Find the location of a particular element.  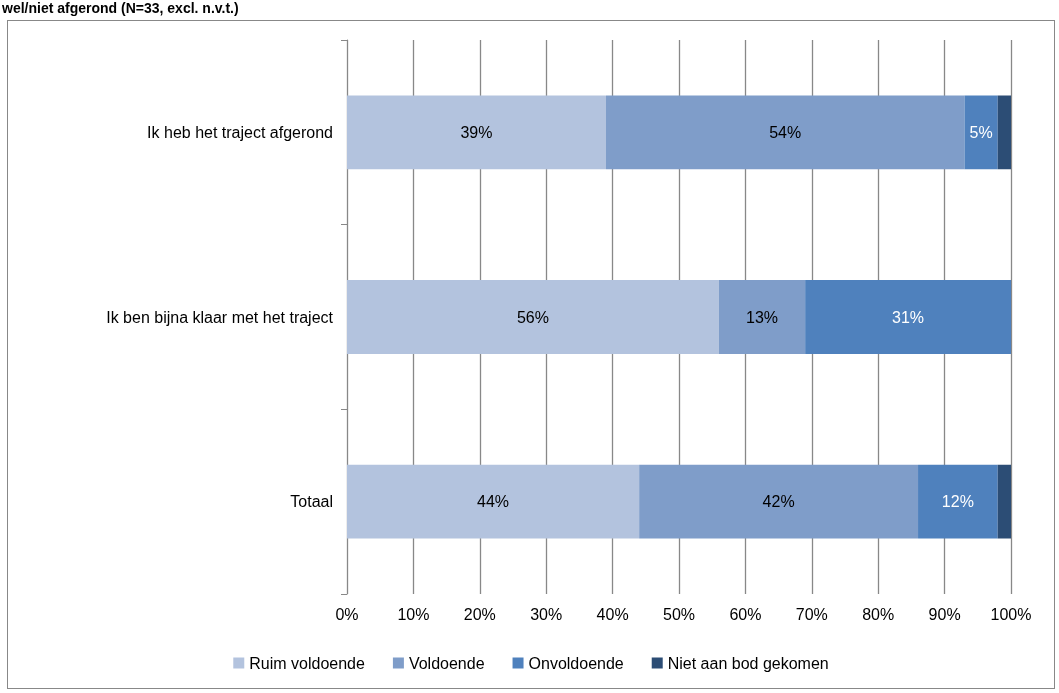

legend-label: Voldoende is located at coordinates (446, 663).